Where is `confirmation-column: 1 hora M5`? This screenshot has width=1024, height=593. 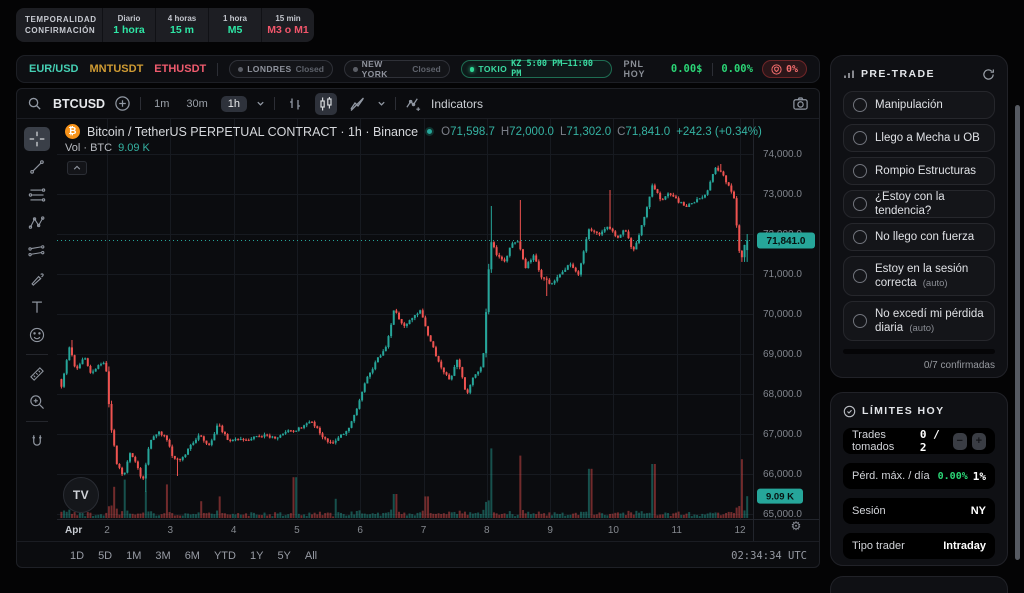
confirmation-column: 1 hora M5 is located at coordinates (234, 25).